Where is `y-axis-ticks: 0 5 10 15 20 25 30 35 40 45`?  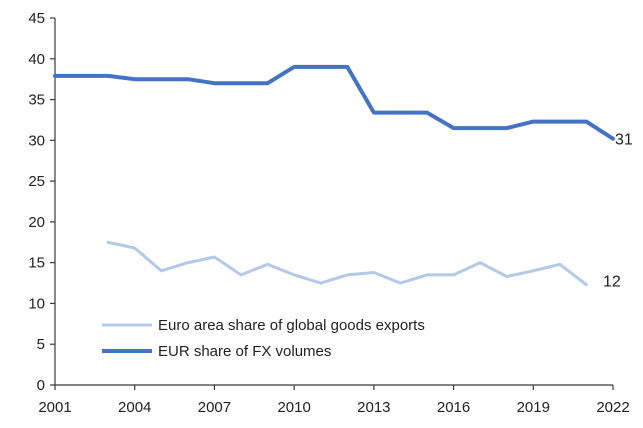
y-axis-ticks: 0 5 10 15 20 25 30 35 40 45 is located at coordinates (41, 202).